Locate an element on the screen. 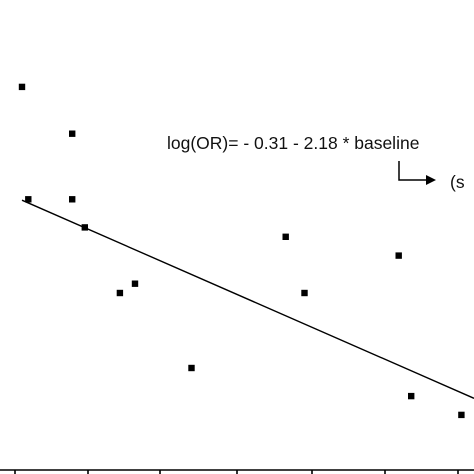  regression-equation: log(OR)= - 0.31 - 2.18 * baseline is located at coordinates (293, 143).